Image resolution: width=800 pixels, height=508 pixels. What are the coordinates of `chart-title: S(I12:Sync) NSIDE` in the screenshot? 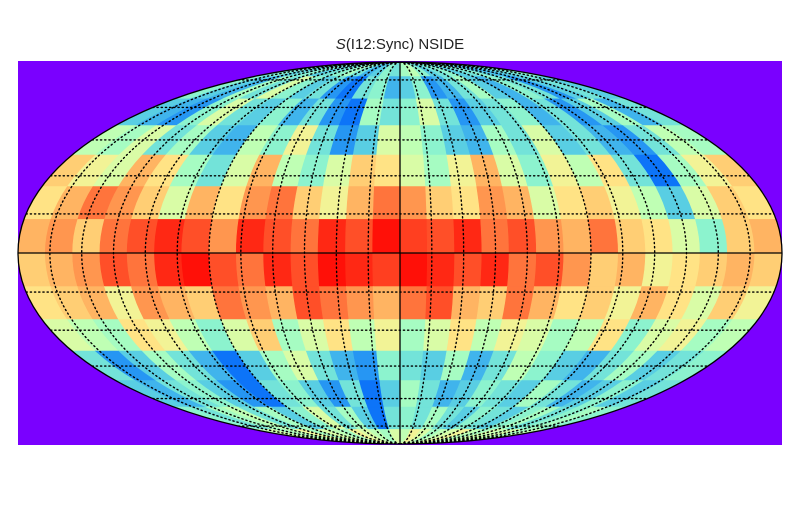 It's located at (400, 44).